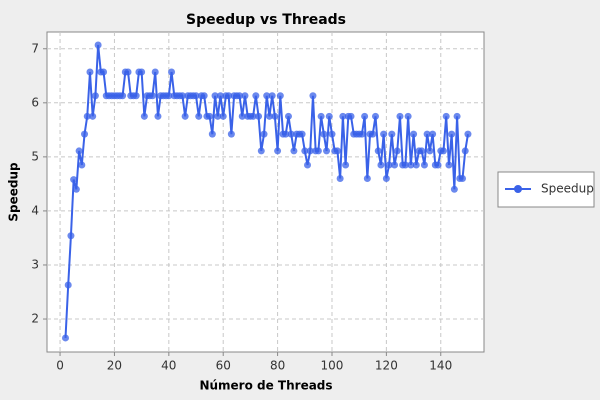  What do you see at coordinates (168, 366) in the screenshot?
I see `x-tick-label: 40` at bounding box center [168, 366].